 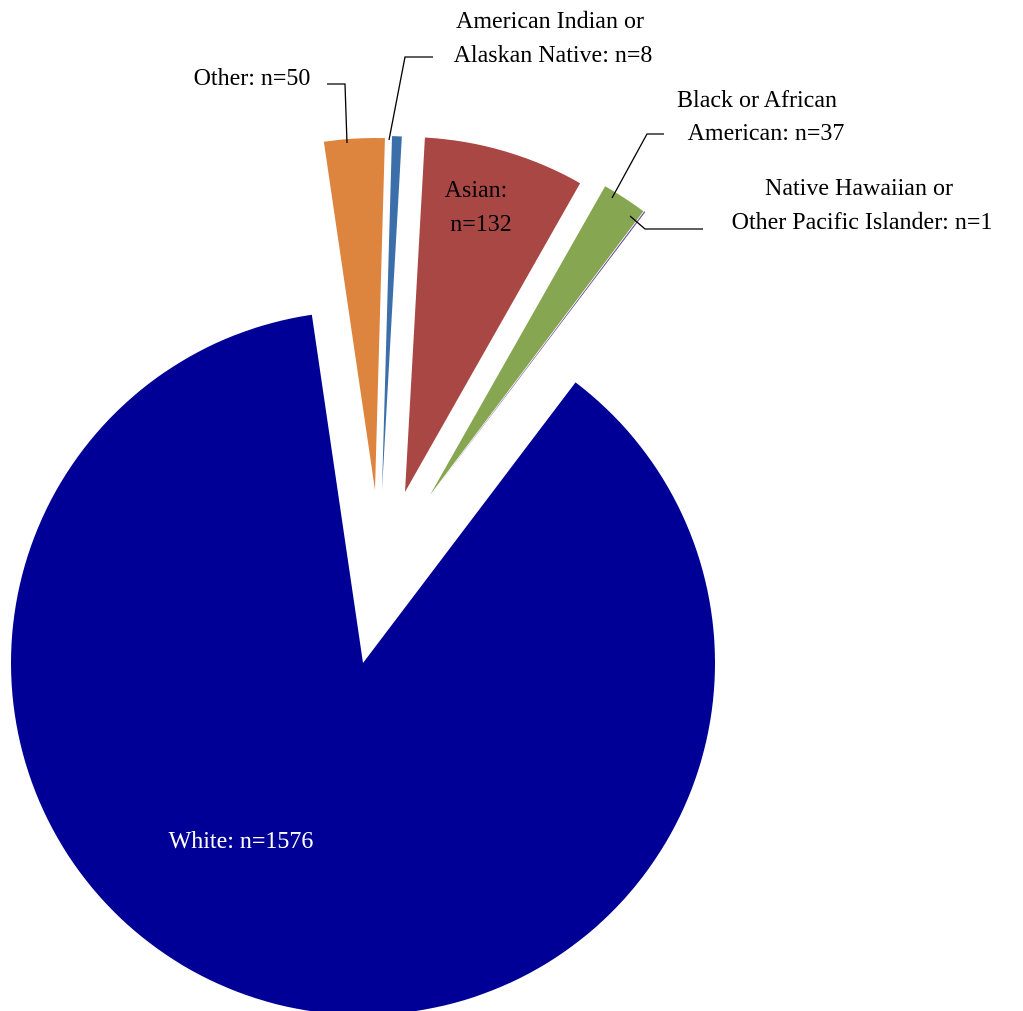 What do you see at coordinates (410, 98) in the screenshot?
I see `leader-line-american-indian` at bounding box center [410, 98].